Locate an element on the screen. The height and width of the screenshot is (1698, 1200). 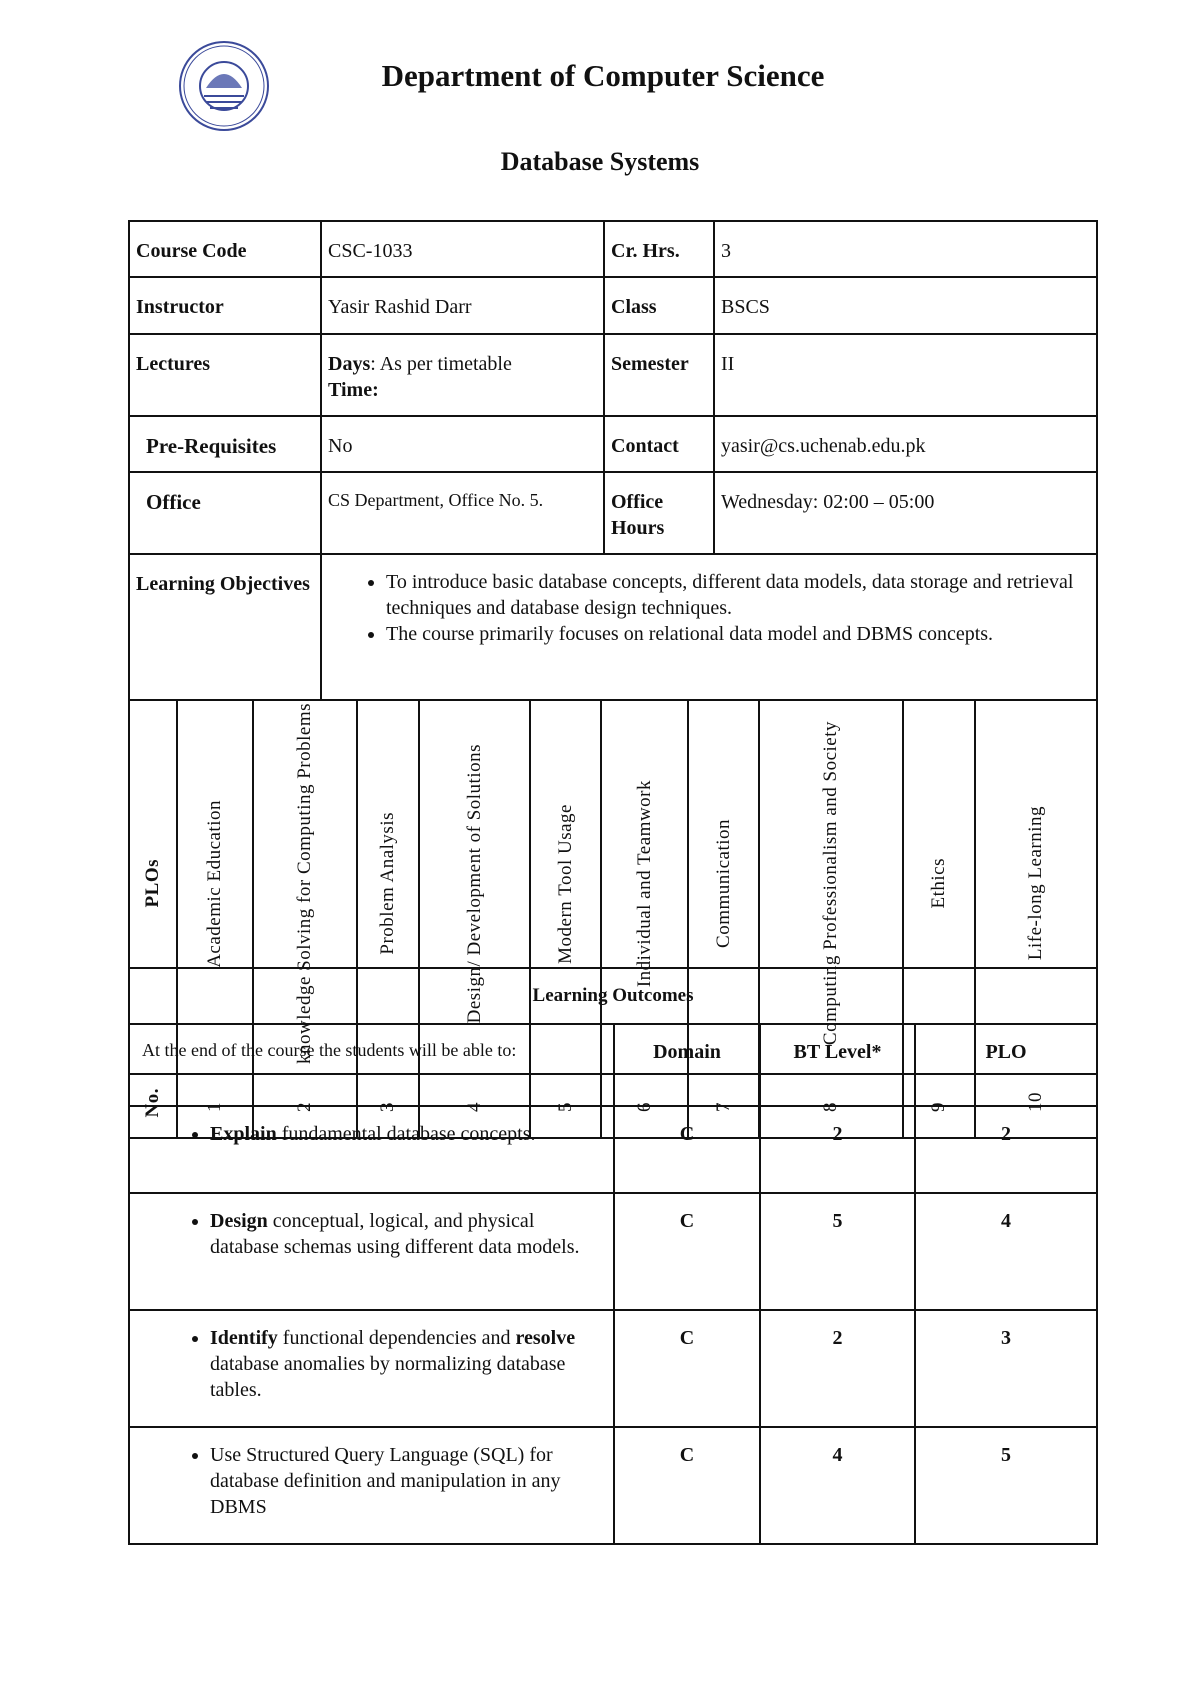
instructor-label: Instructor is located at coordinates (225, 305).